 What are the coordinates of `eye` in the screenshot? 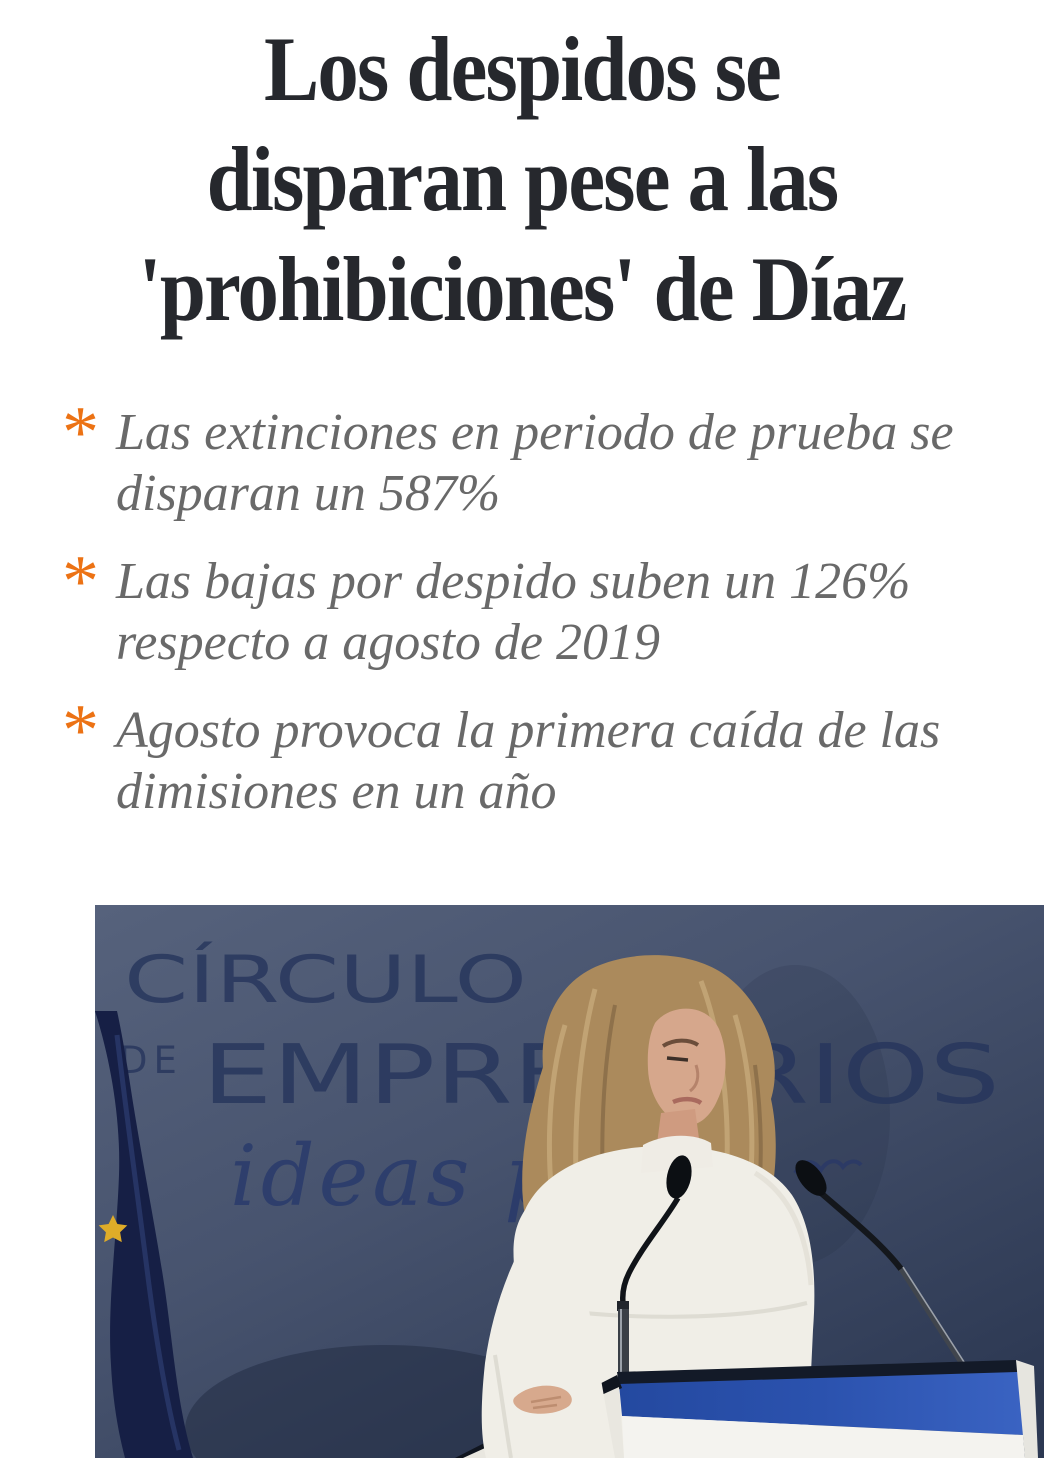 It's located at (677, 1059).